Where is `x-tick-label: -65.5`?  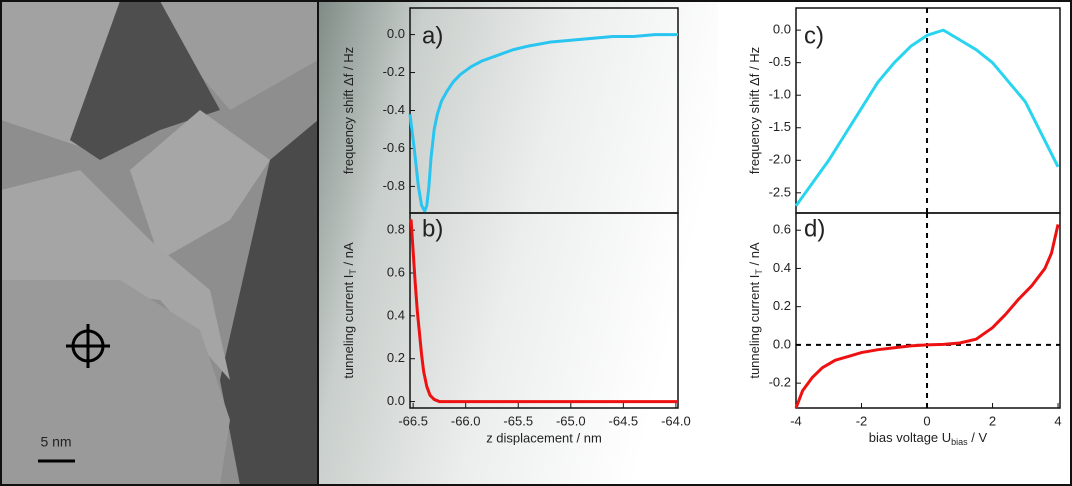
x-tick-label: -65.5 is located at coordinates (518, 420).